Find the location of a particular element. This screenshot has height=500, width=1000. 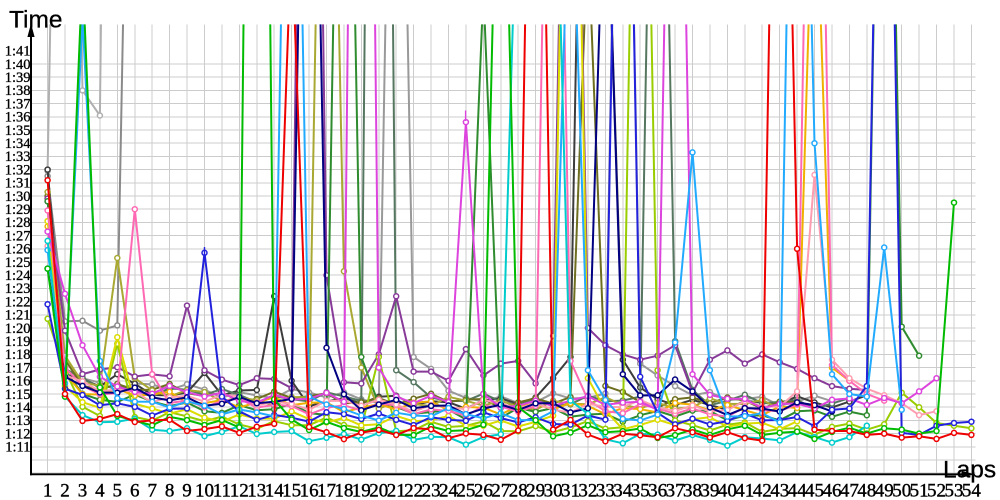

svg-text: 46 is located at coordinates (832, 490).